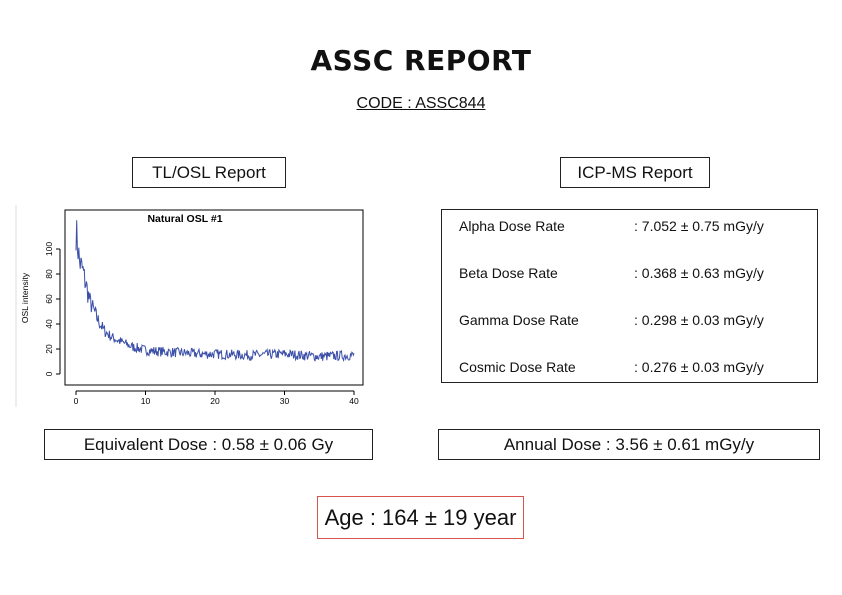  Describe the element at coordinates (508, 273) in the screenshot. I see `dose-label: Beta Dose Rate` at that location.